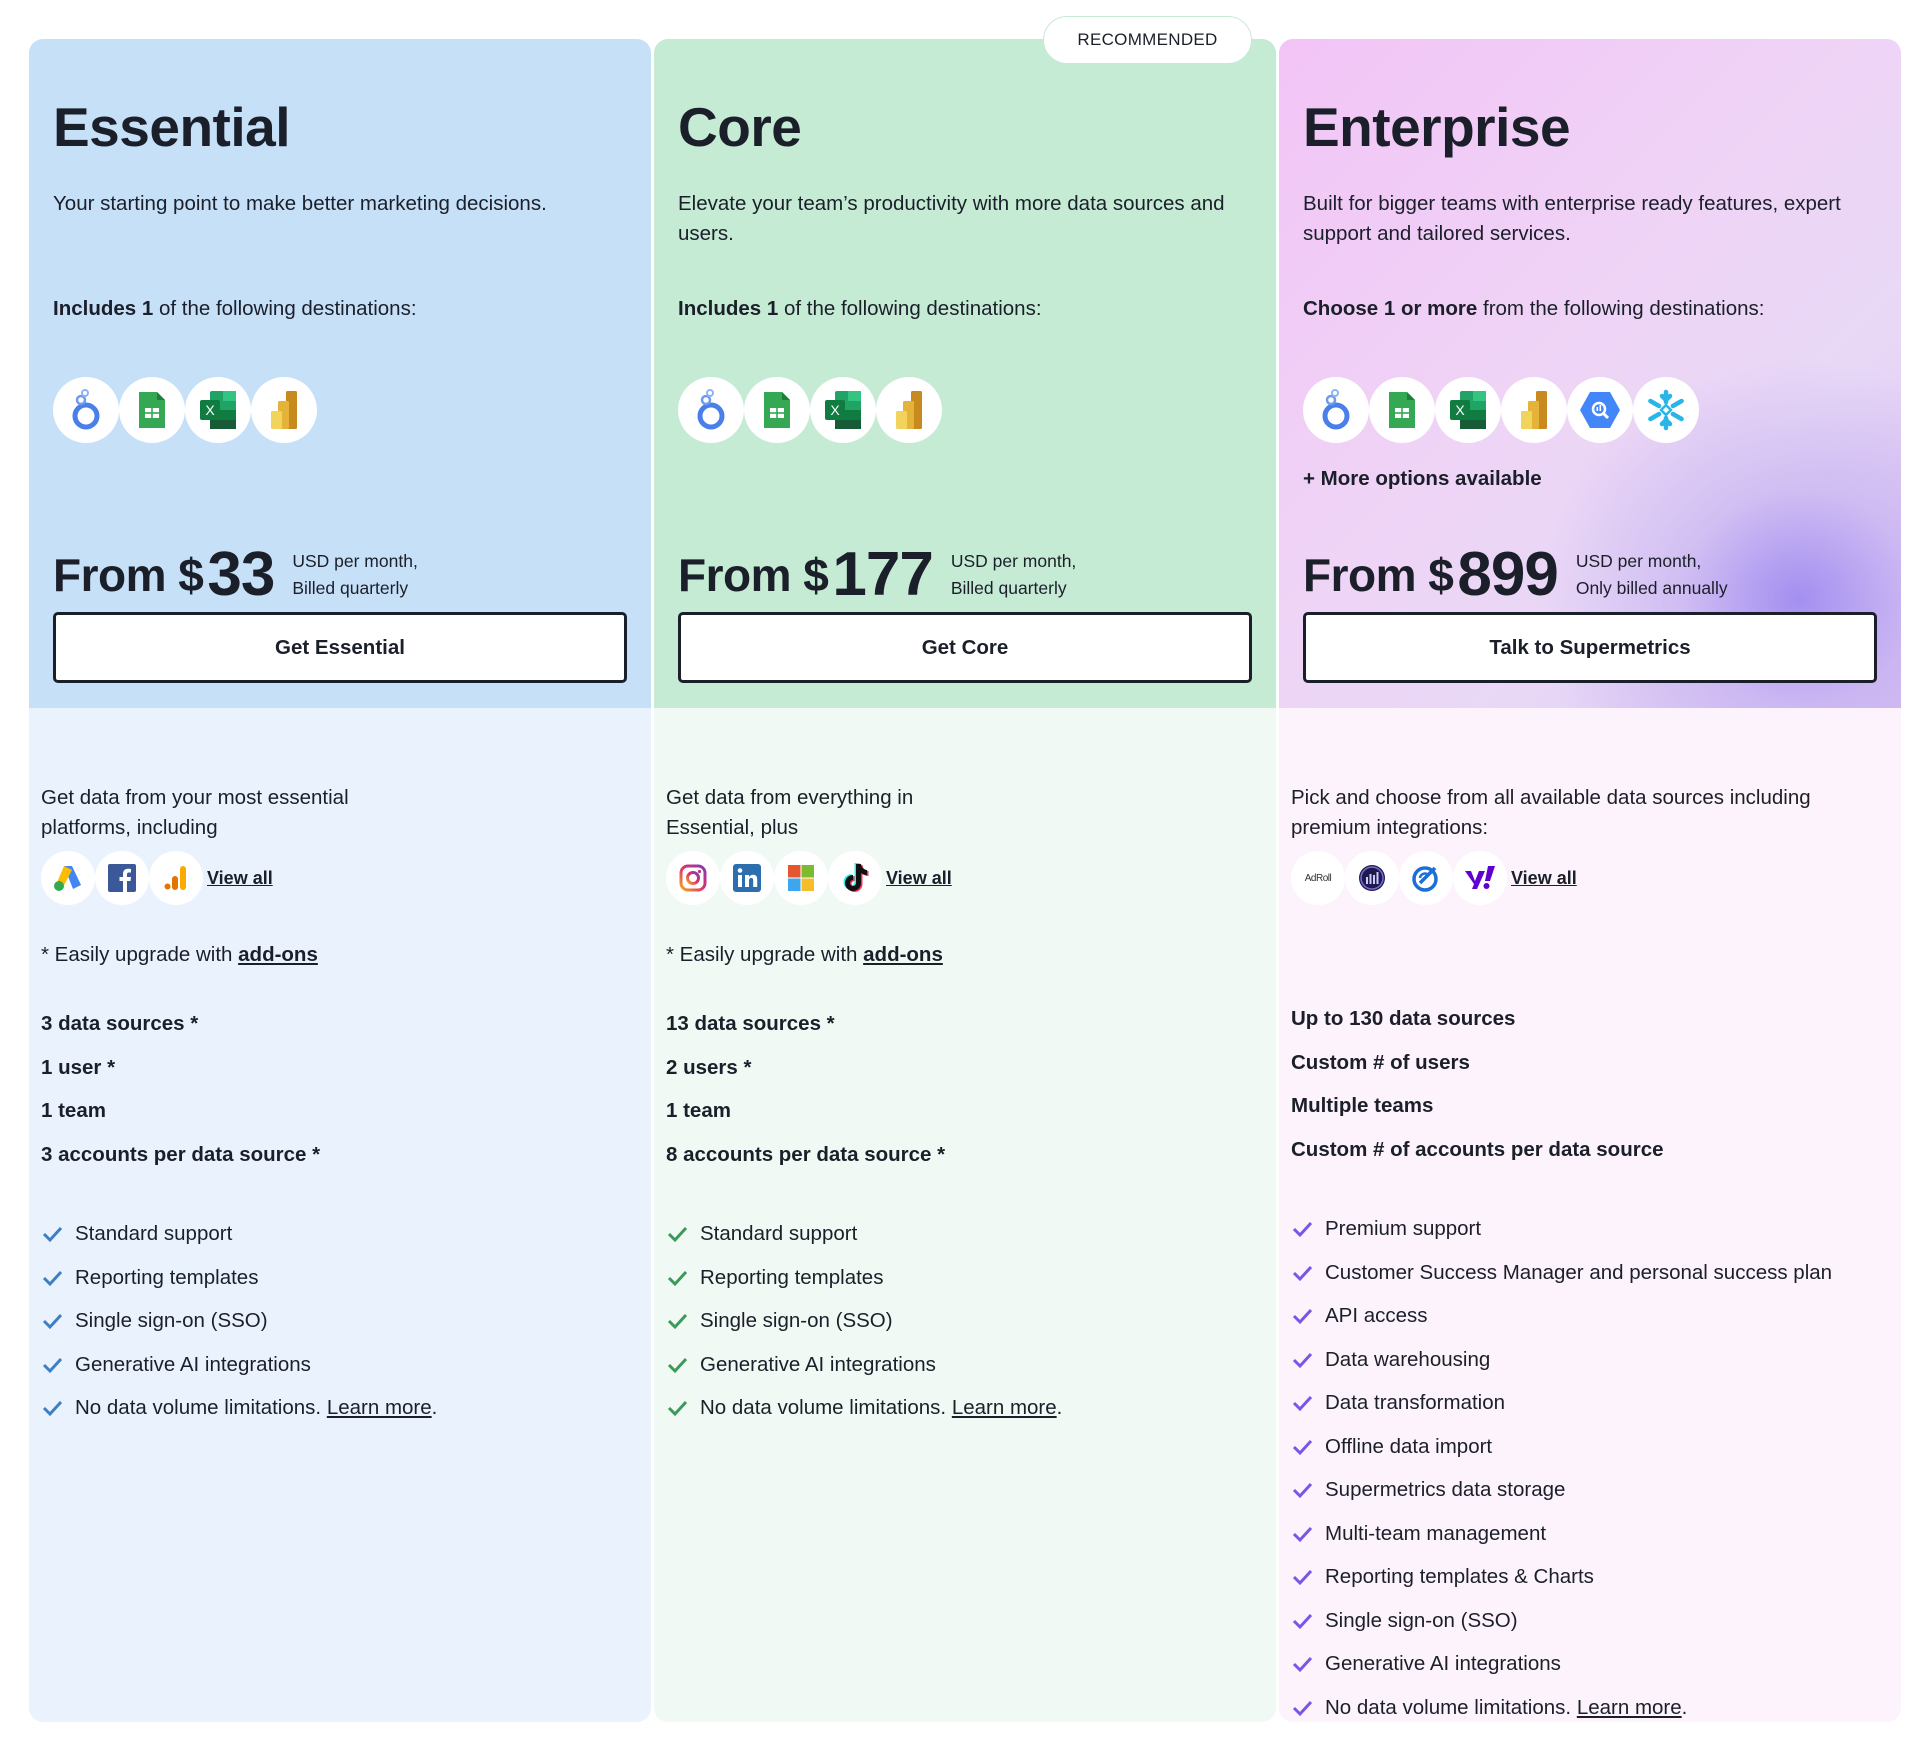 This screenshot has height=1740, width=1916. I want to click on snowflake-icon, so click(1666, 410).